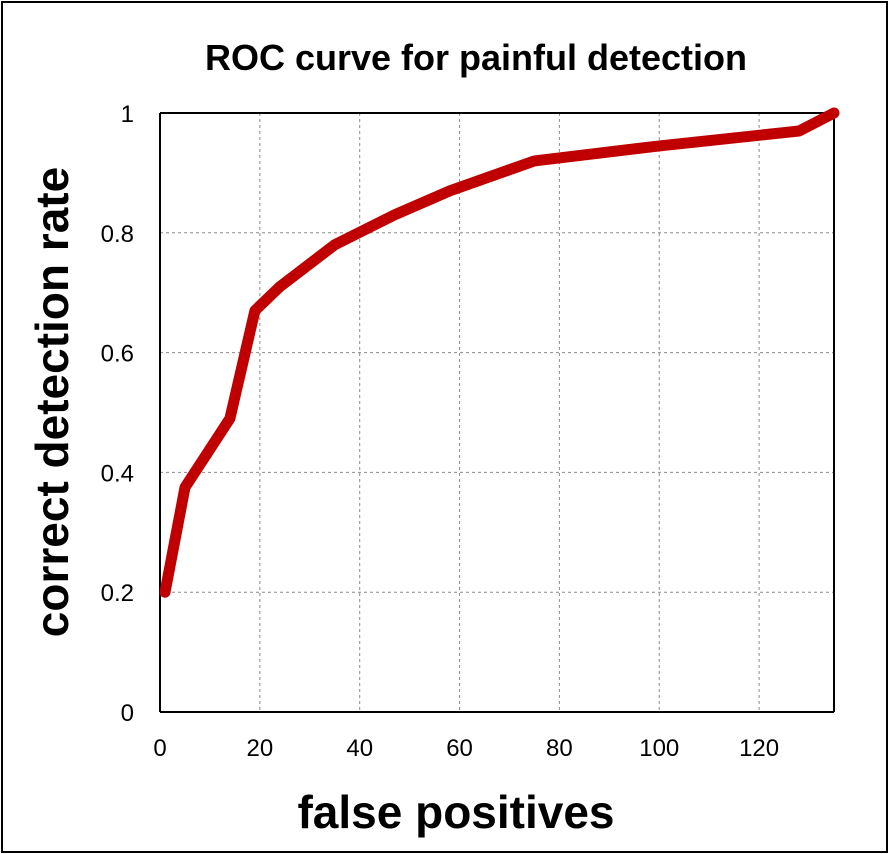 Image resolution: width=889 pixels, height=854 pixels. Describe the element at coordinates (117, 414) in the screenshot. I see `y-tick-labels: 0 0.2 0.4 0.6 0.8 1` at that location.